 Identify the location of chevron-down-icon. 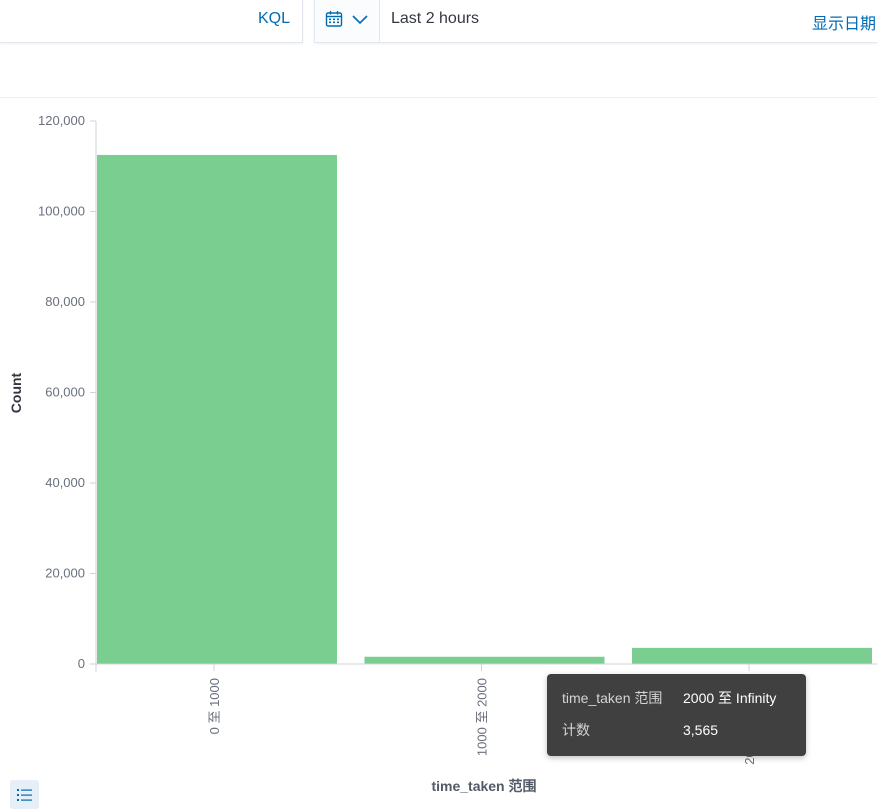
(360, 21).